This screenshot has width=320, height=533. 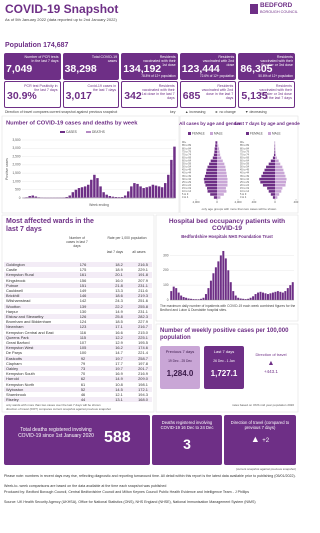 What do you see at coordinates (143, 394) in the screenshot?
I see `table-cell: 194.3` at bounding box center [143, 394].